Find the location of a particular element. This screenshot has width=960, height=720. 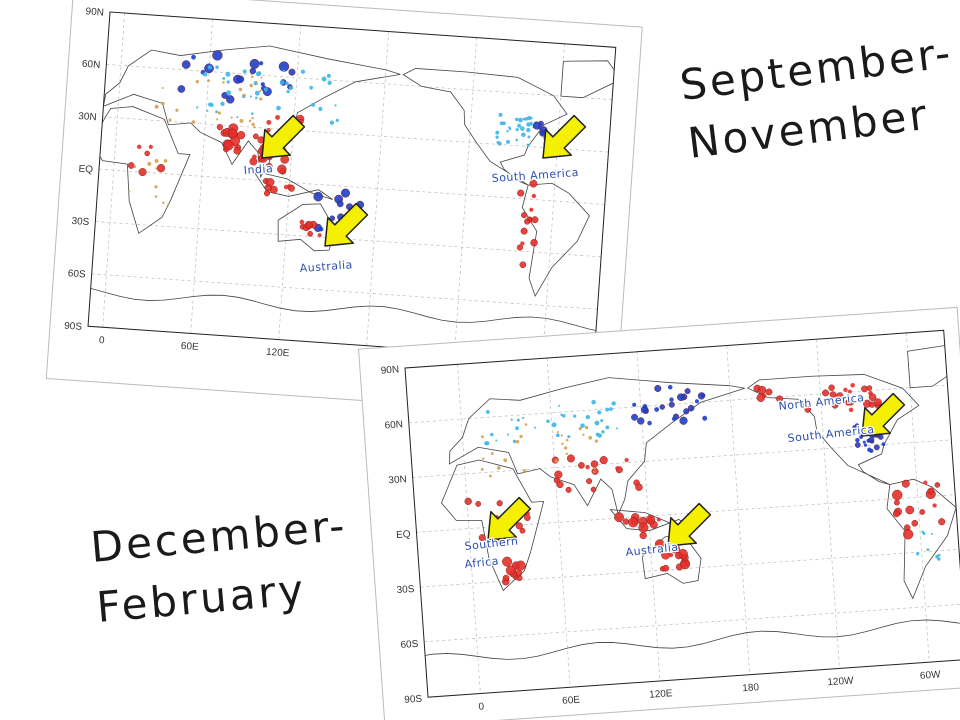

latitude-label: 30N is located at coordinates (87, 117).